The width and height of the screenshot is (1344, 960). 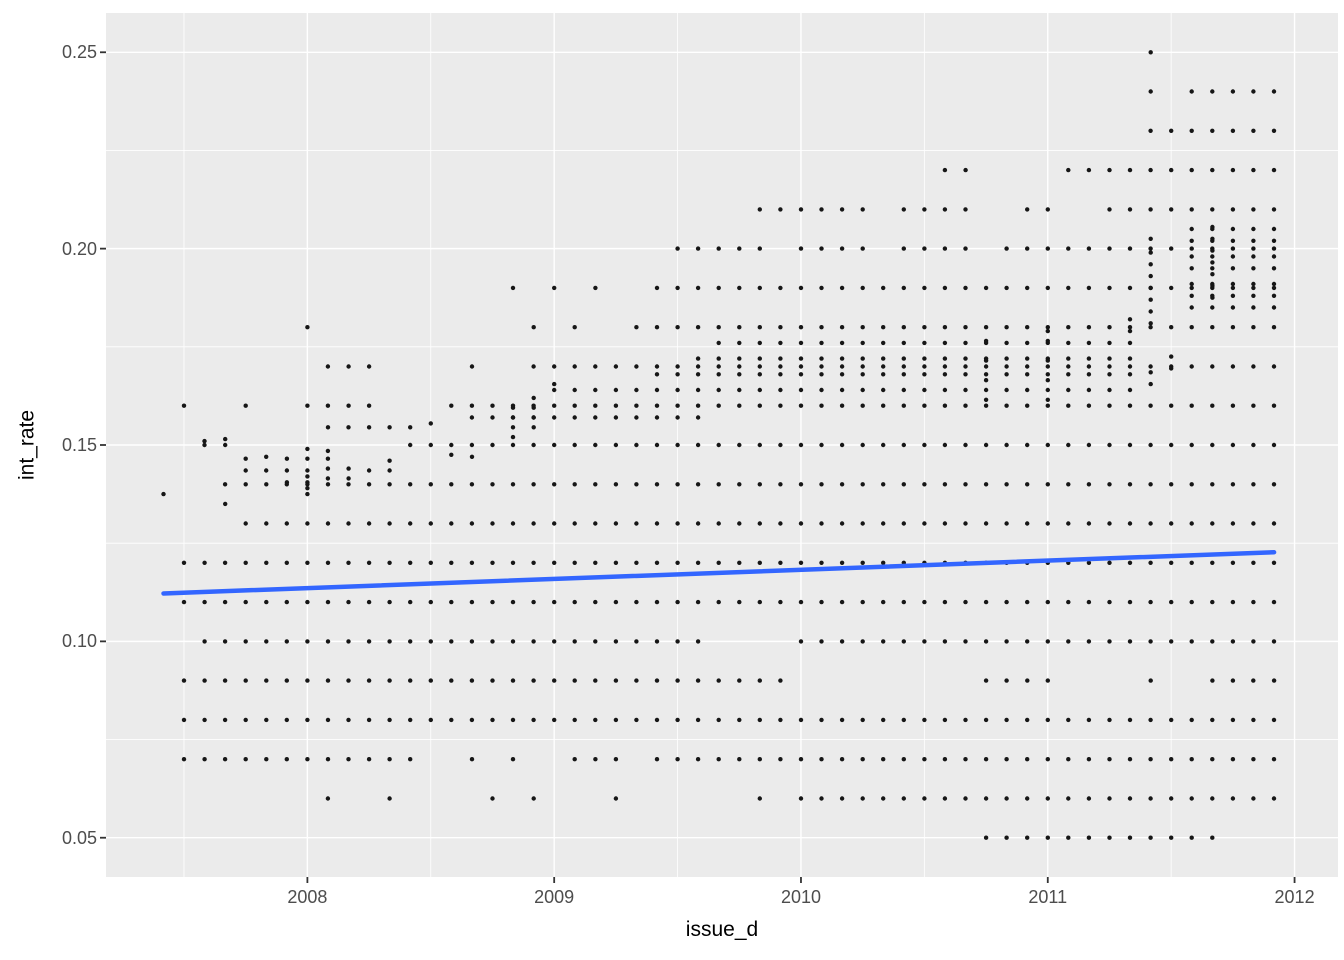 I want to click on x-tick-label: 2010, so click(x=800, y=897).